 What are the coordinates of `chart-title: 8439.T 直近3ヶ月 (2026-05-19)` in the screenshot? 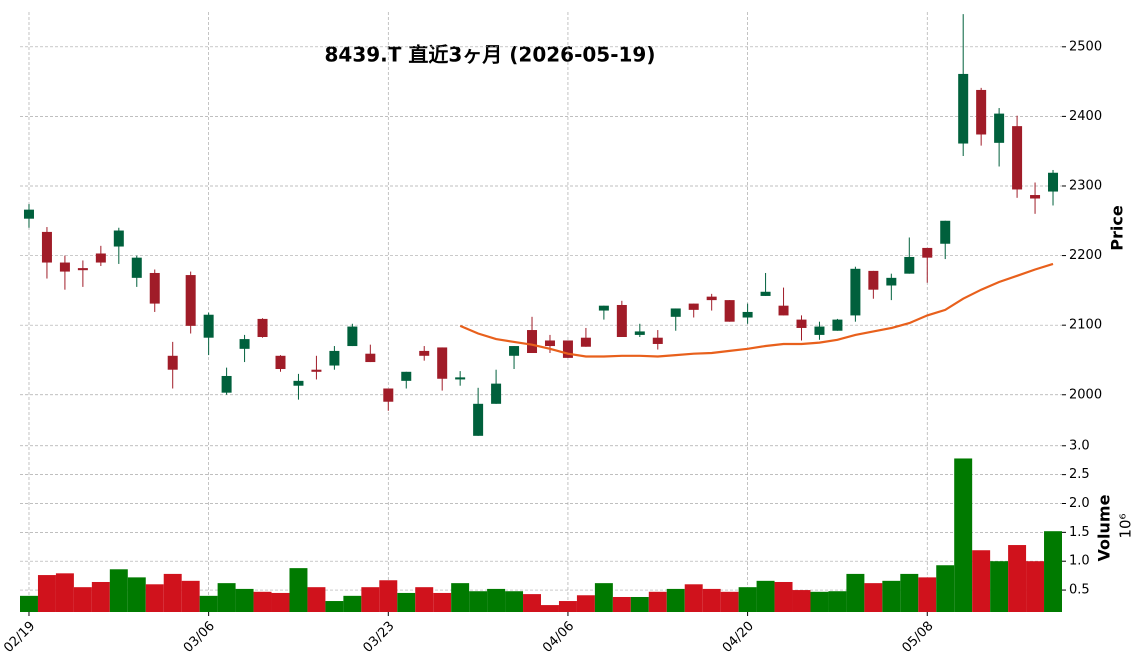 It's located at (490, 55).